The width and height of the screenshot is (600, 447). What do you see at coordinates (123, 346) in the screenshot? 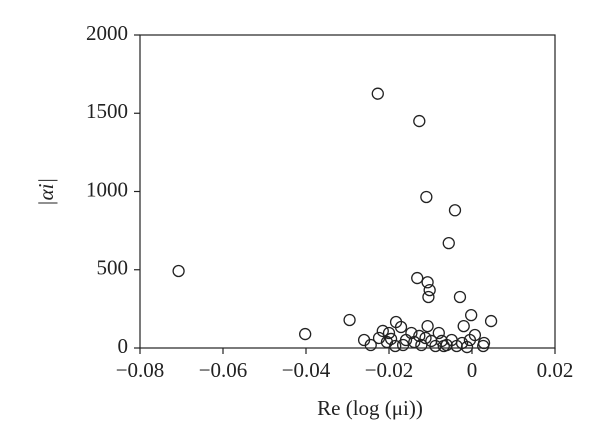
I see `y-tick-label: 0` at bounding box center [123, 346].